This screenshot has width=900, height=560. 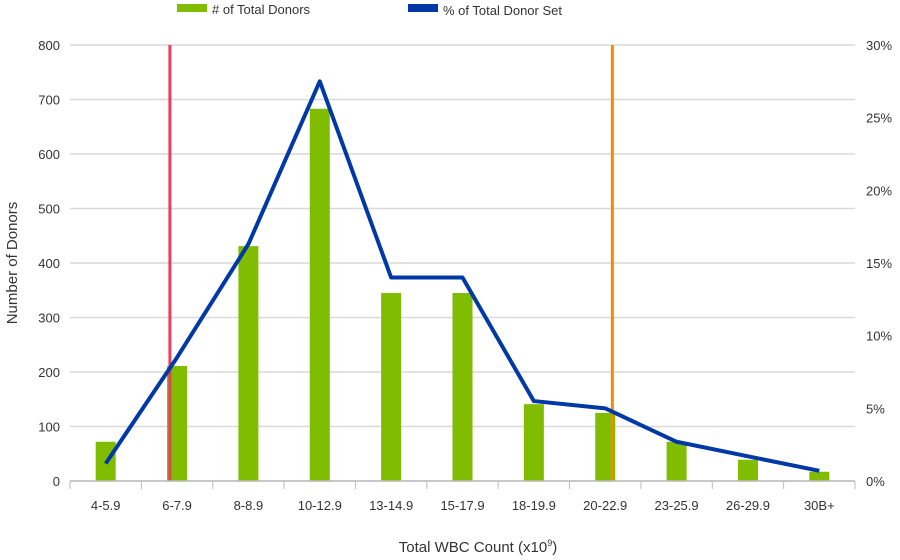 What do you see at coordinates (534, 505) in the screenshot?
I see `x-tick-label: 18-19.9` at bounding box center [534, 505].